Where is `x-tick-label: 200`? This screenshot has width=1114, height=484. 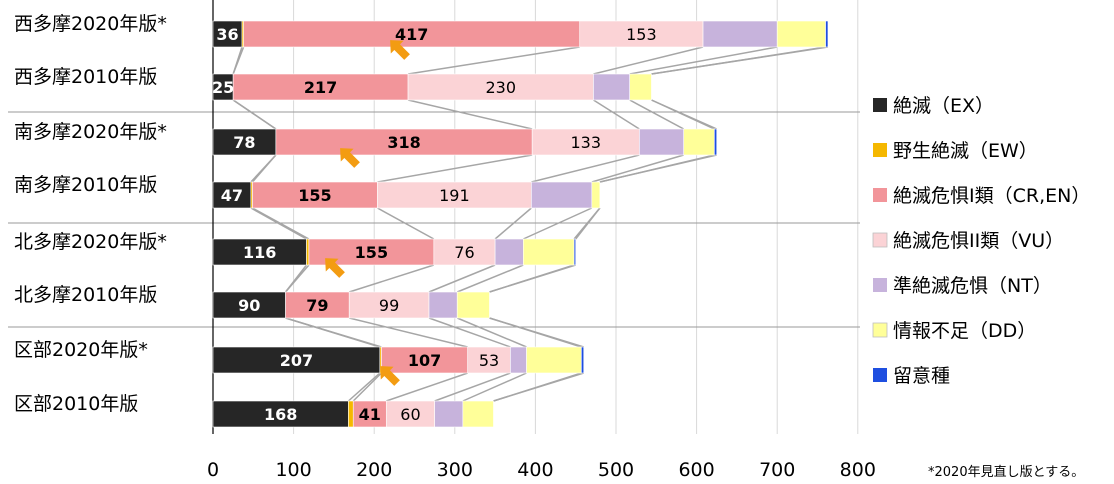
x-tick-label: 200 is located at coordinates (374, 470).